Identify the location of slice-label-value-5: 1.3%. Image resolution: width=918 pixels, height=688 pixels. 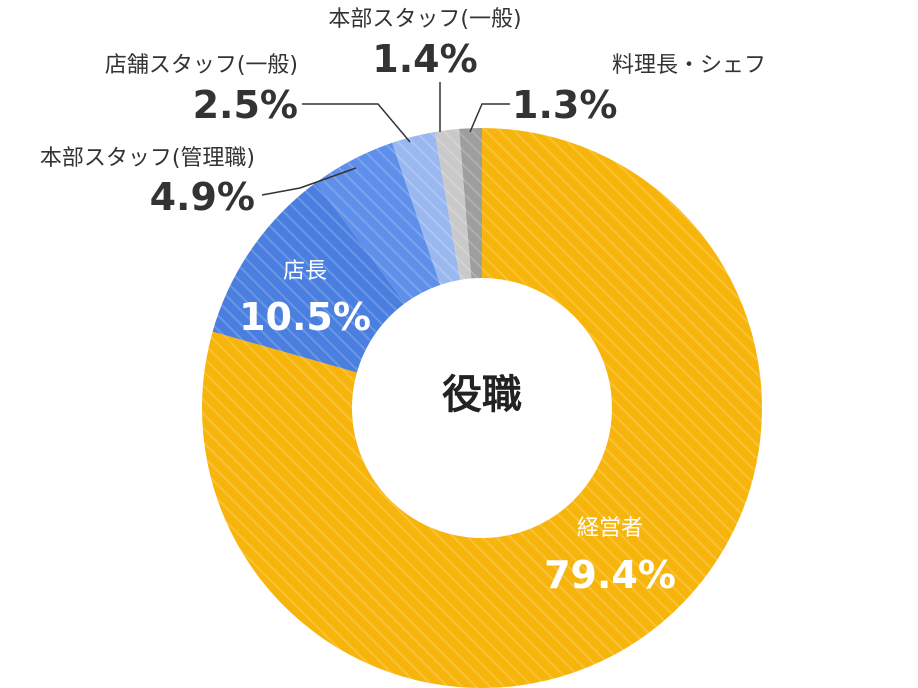
(564, 105).